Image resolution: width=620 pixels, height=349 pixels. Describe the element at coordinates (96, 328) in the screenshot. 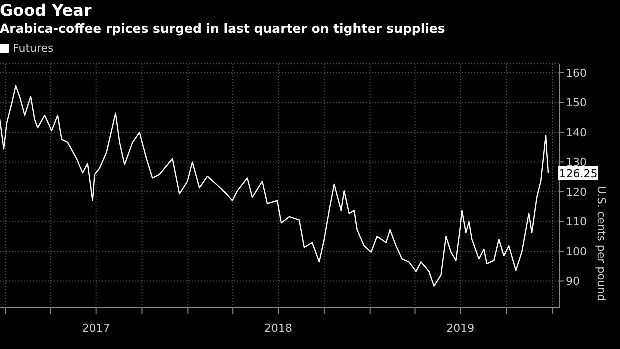

I see `x-tick-label: 2017` at that location.